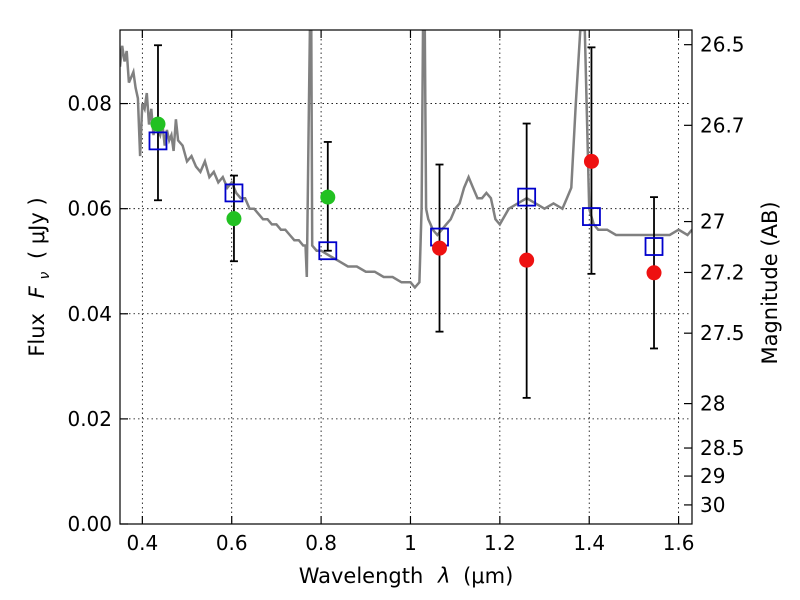  Describe the element at coordinates (142, 543) in the screenshot. I see `x-tick-label: 0.4` at that location.